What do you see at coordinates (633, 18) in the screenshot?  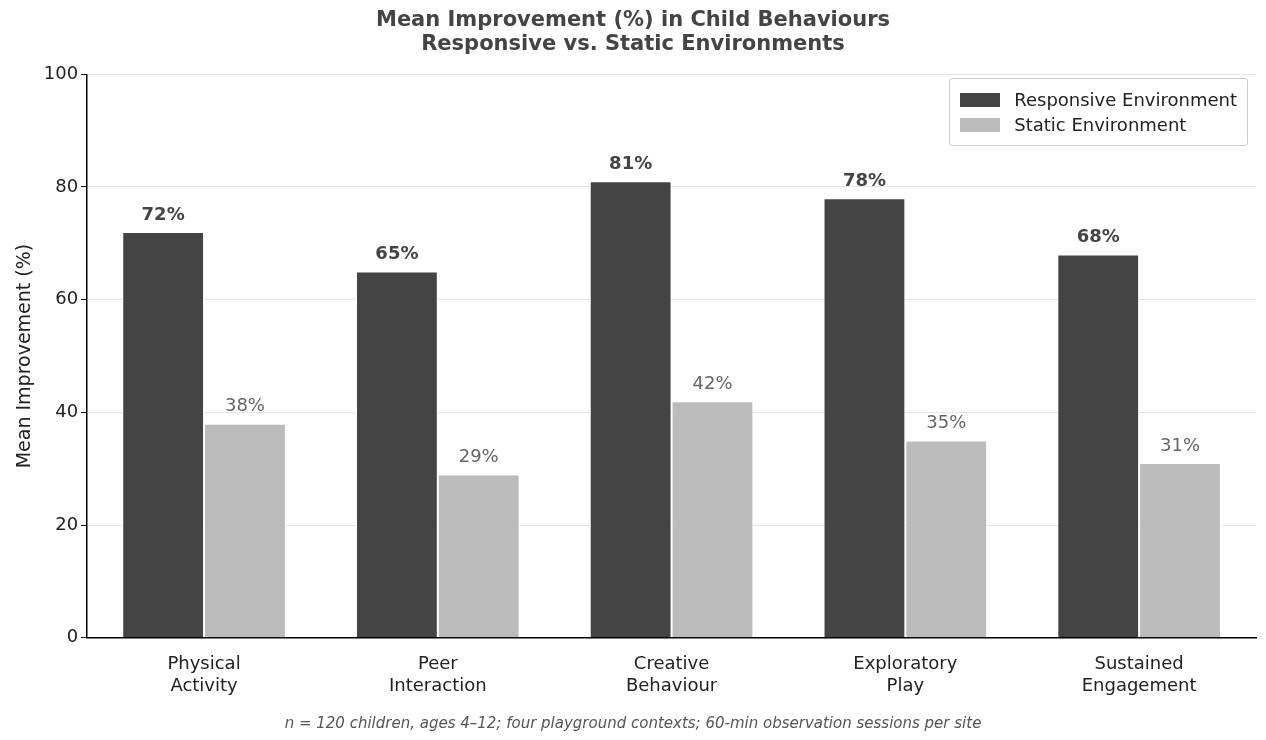 I see `chart-title: Mean Improvement (%) in Child Behaviours` at bounding box center [633, 18].